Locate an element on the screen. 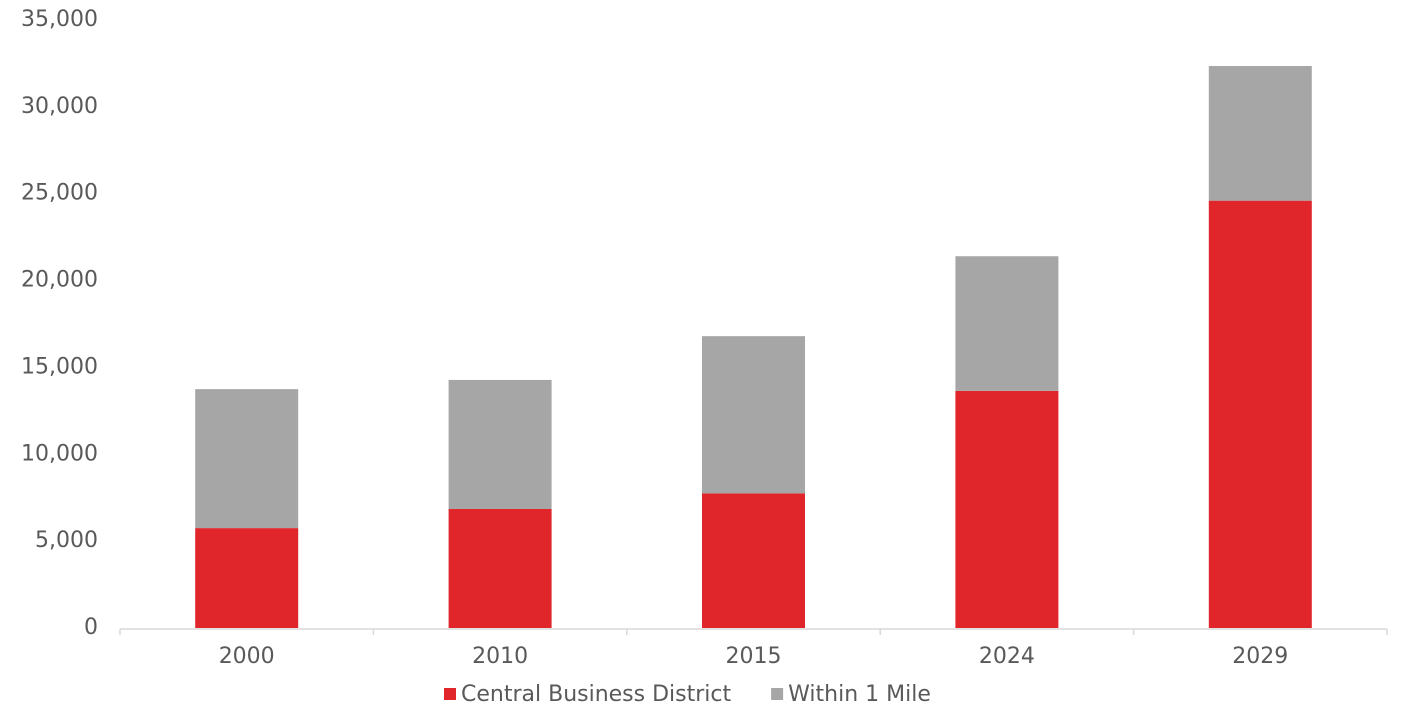 Image resolution: width=1402 pixels, height=720 pixels. y-tick-label: 15,000 is located at coordinates (59, 366).